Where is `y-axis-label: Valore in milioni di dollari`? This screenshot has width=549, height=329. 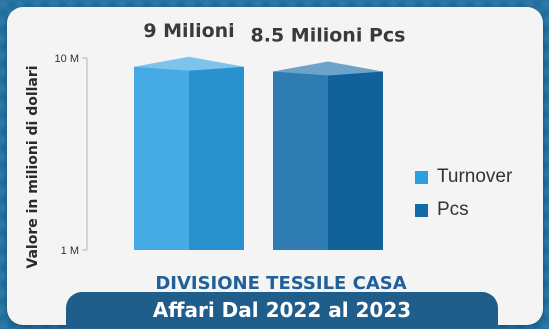
y-axis-label: Valore in milioni di dollari is located at coordinates (33, 167).